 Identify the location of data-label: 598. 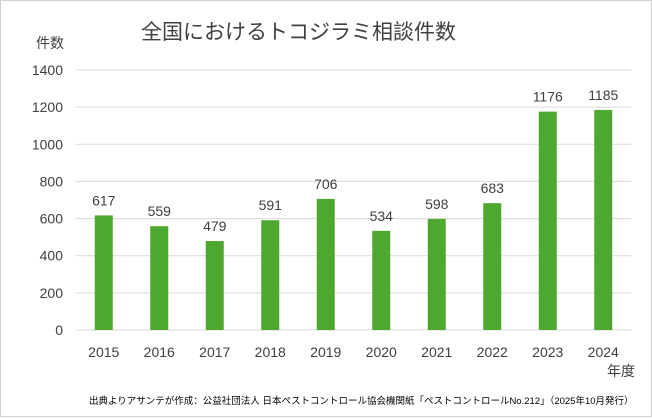
(437, 204).